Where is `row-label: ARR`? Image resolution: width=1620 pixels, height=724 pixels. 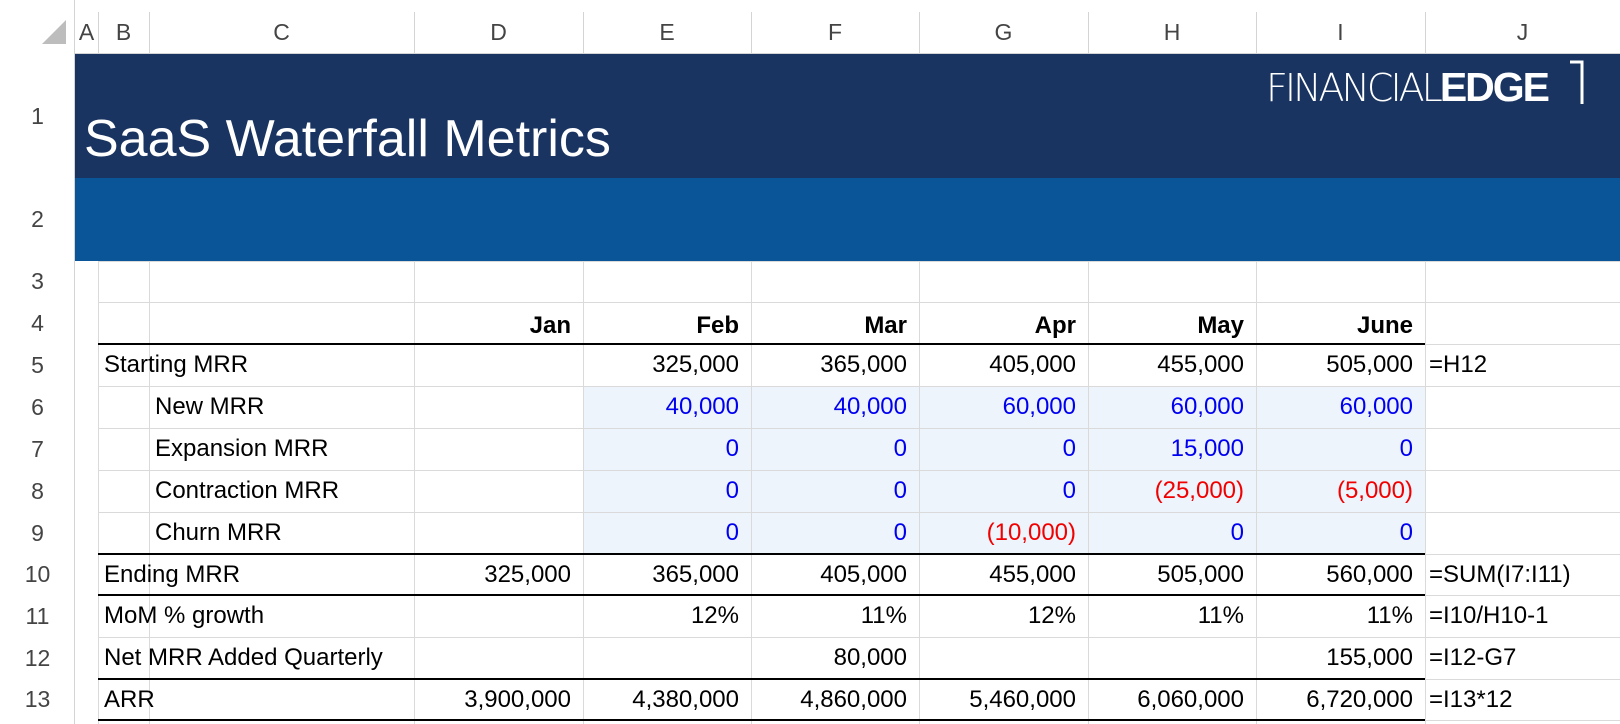 row-label: ARR is located at coordinates (129, 699).